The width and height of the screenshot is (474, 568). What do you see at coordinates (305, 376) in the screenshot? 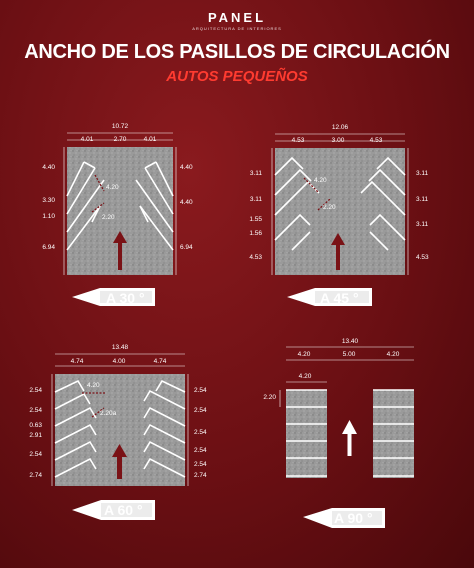
I see `d90-stall-depth: 4.20` at bounding box center [305, 376].